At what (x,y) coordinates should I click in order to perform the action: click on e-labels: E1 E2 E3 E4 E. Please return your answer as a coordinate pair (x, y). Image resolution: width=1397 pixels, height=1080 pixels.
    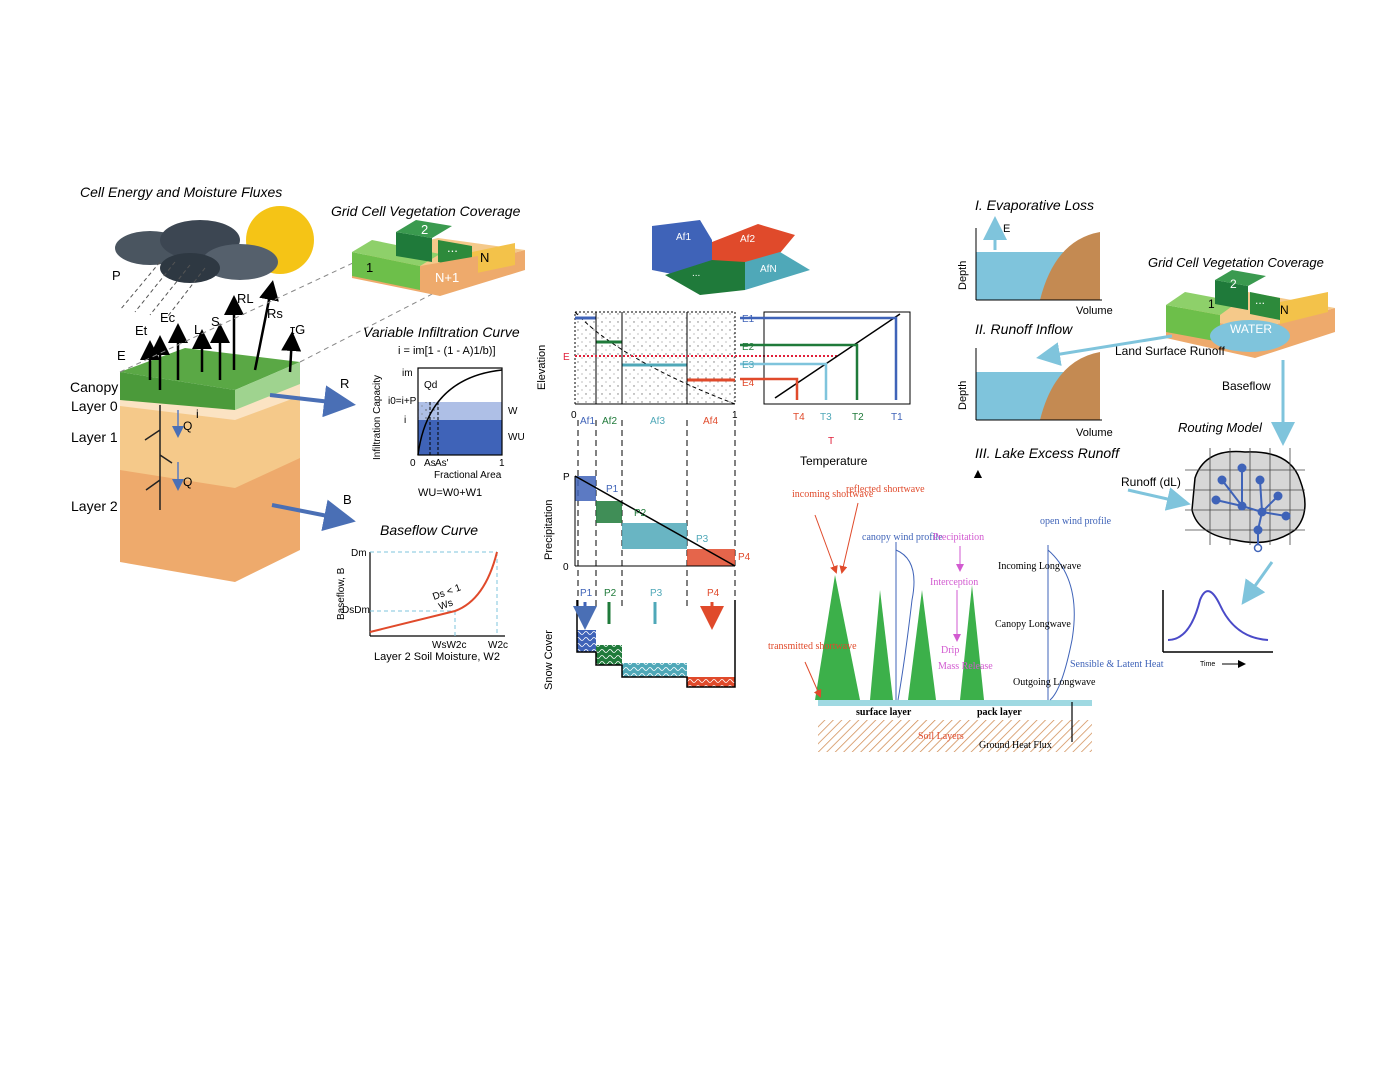
    Looking at the image, I should click on (659, 351).